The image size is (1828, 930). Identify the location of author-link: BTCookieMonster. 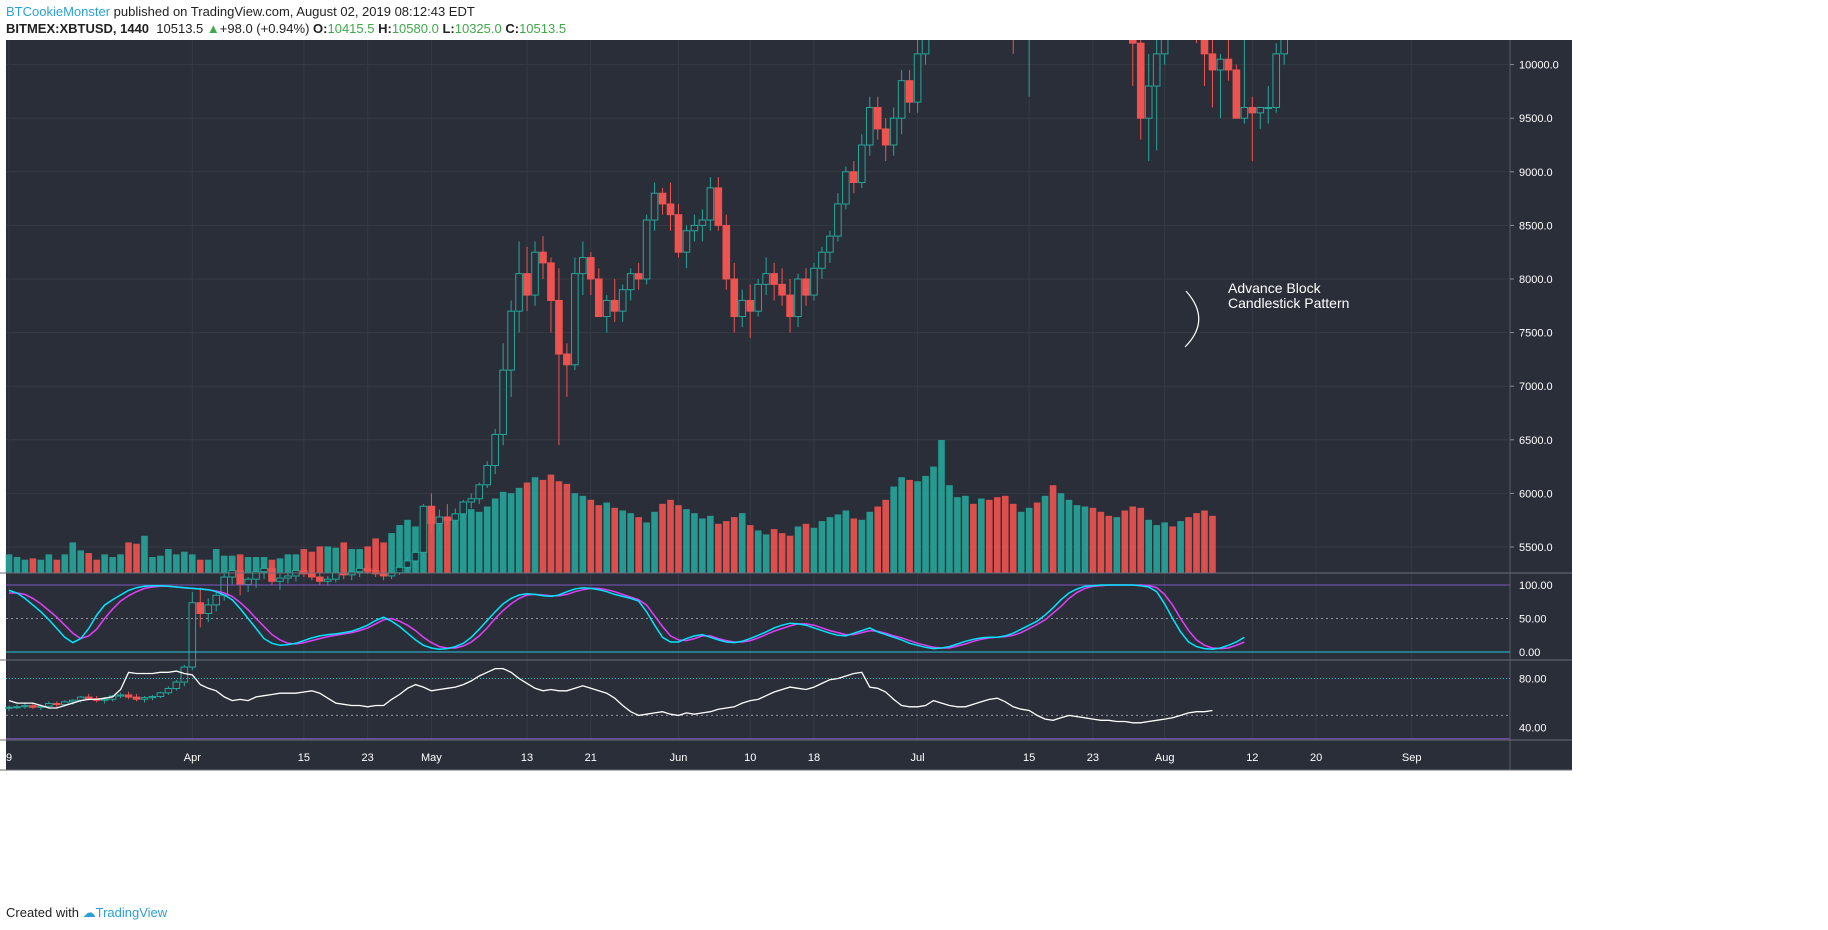
(58, 11).